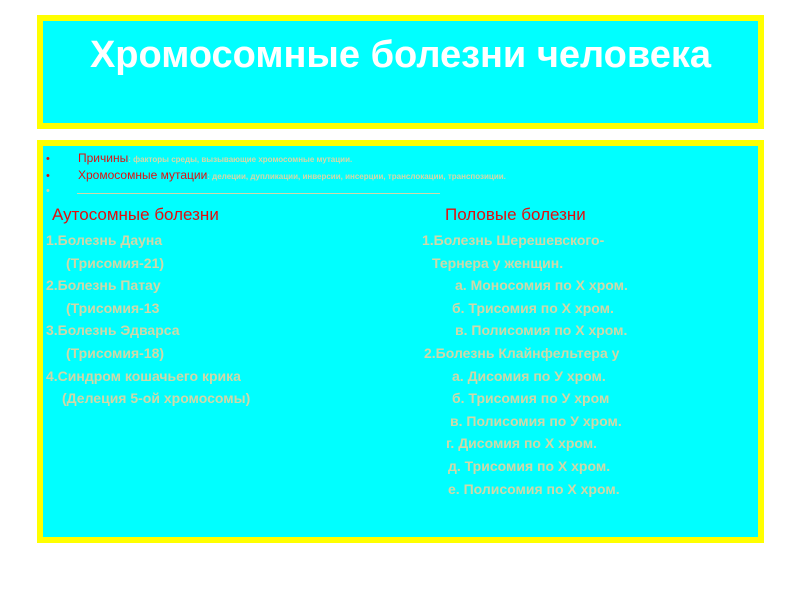 The height and width of the screenshot is (600, 800). Describe the element at coordinates (515, 214) in the screenshot. I see `right-heading: Половые болезни` at that location.